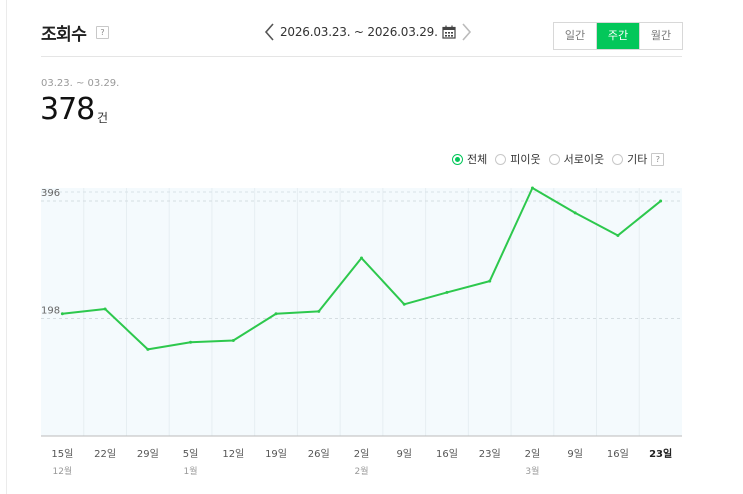 This screenshot has height=494, width=743. What do you see at coordinates (191, 471) in the screenshot?
I see `month-label: 1월` at bounding box center [191, 471].